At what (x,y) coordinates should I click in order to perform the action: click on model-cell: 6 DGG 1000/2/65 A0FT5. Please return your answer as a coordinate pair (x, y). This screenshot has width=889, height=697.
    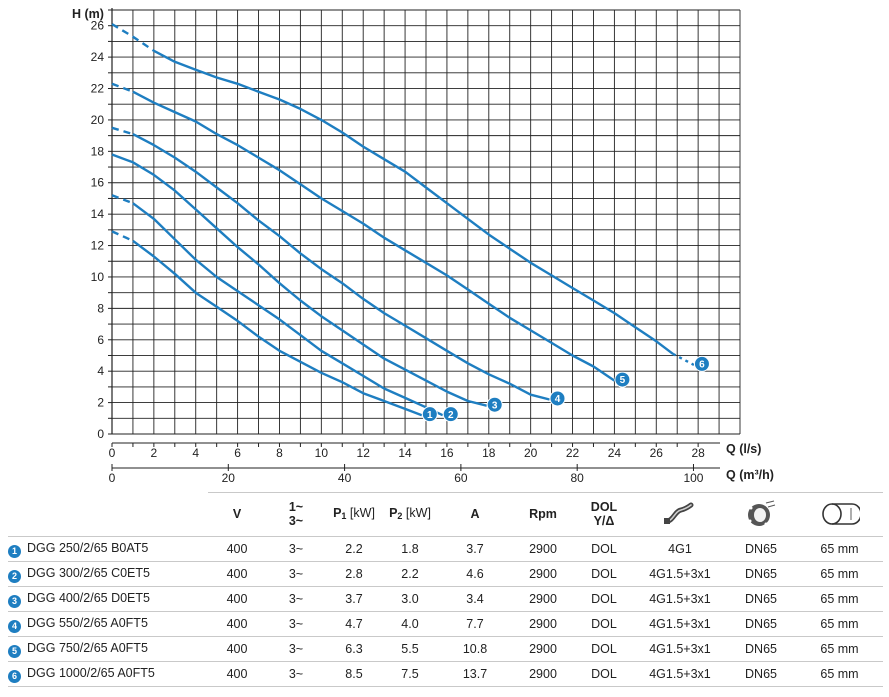
    Looking at the image, I should click on (108, 674).